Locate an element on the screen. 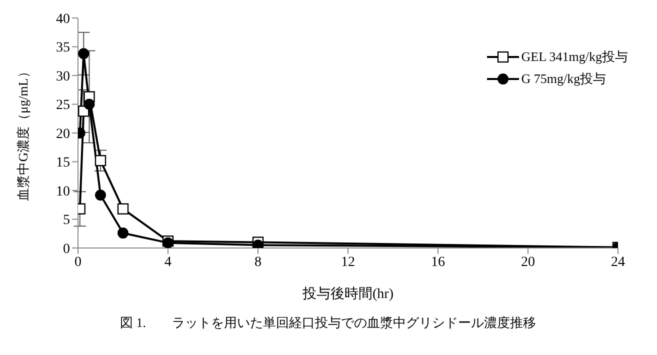  x-tick-label: 24 is located at coordinates (618, 262).